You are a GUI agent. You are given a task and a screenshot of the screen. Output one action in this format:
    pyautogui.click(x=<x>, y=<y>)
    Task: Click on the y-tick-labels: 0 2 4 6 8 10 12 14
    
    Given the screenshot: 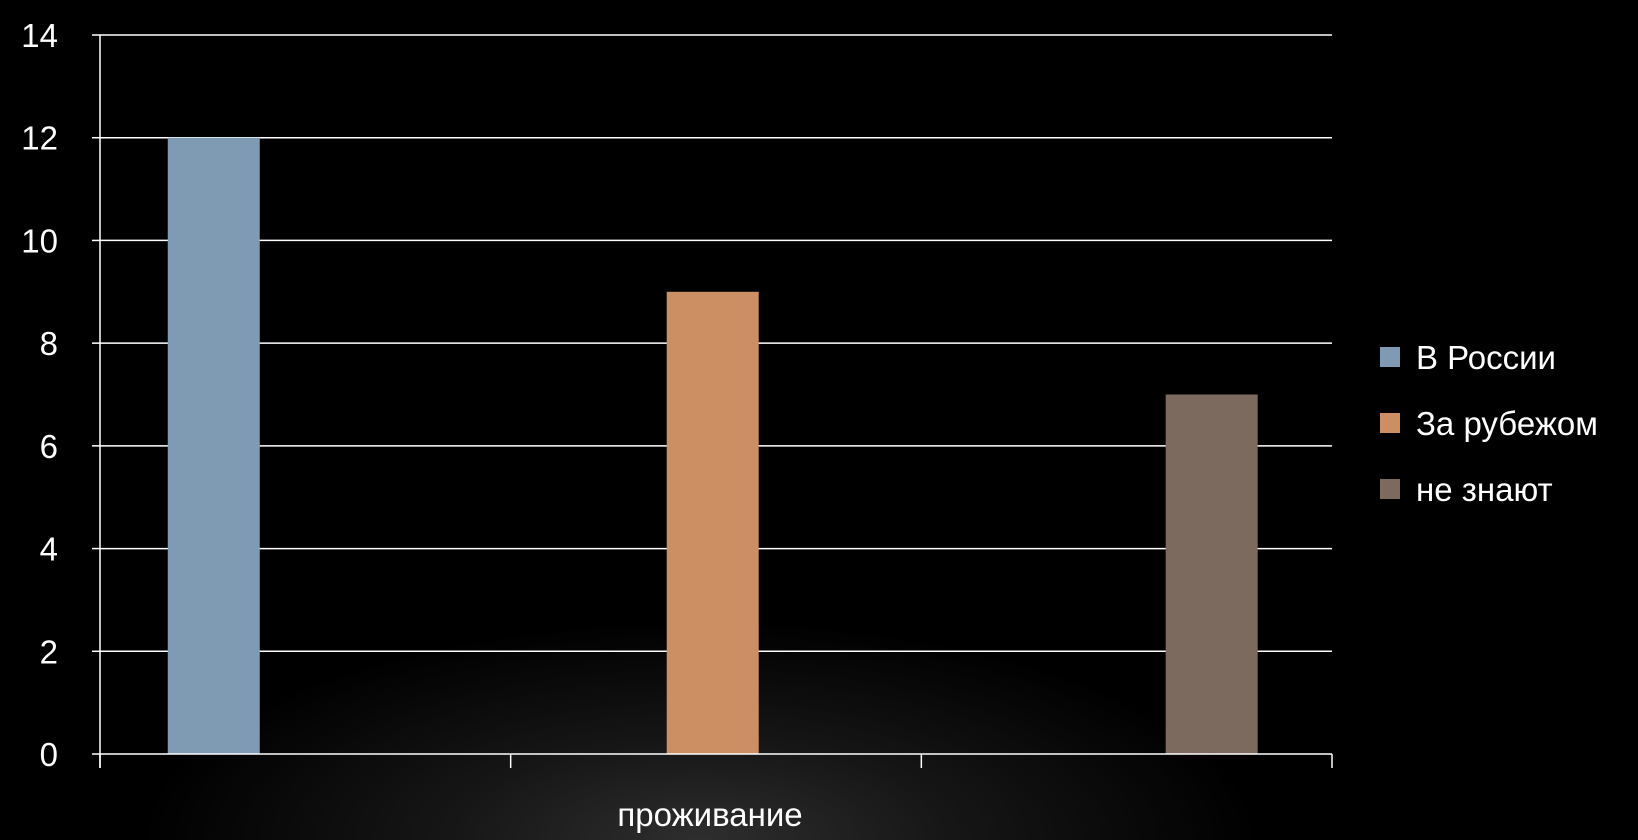 What is the action you would take?
    pyautogui.click(x=39, y=395)
    